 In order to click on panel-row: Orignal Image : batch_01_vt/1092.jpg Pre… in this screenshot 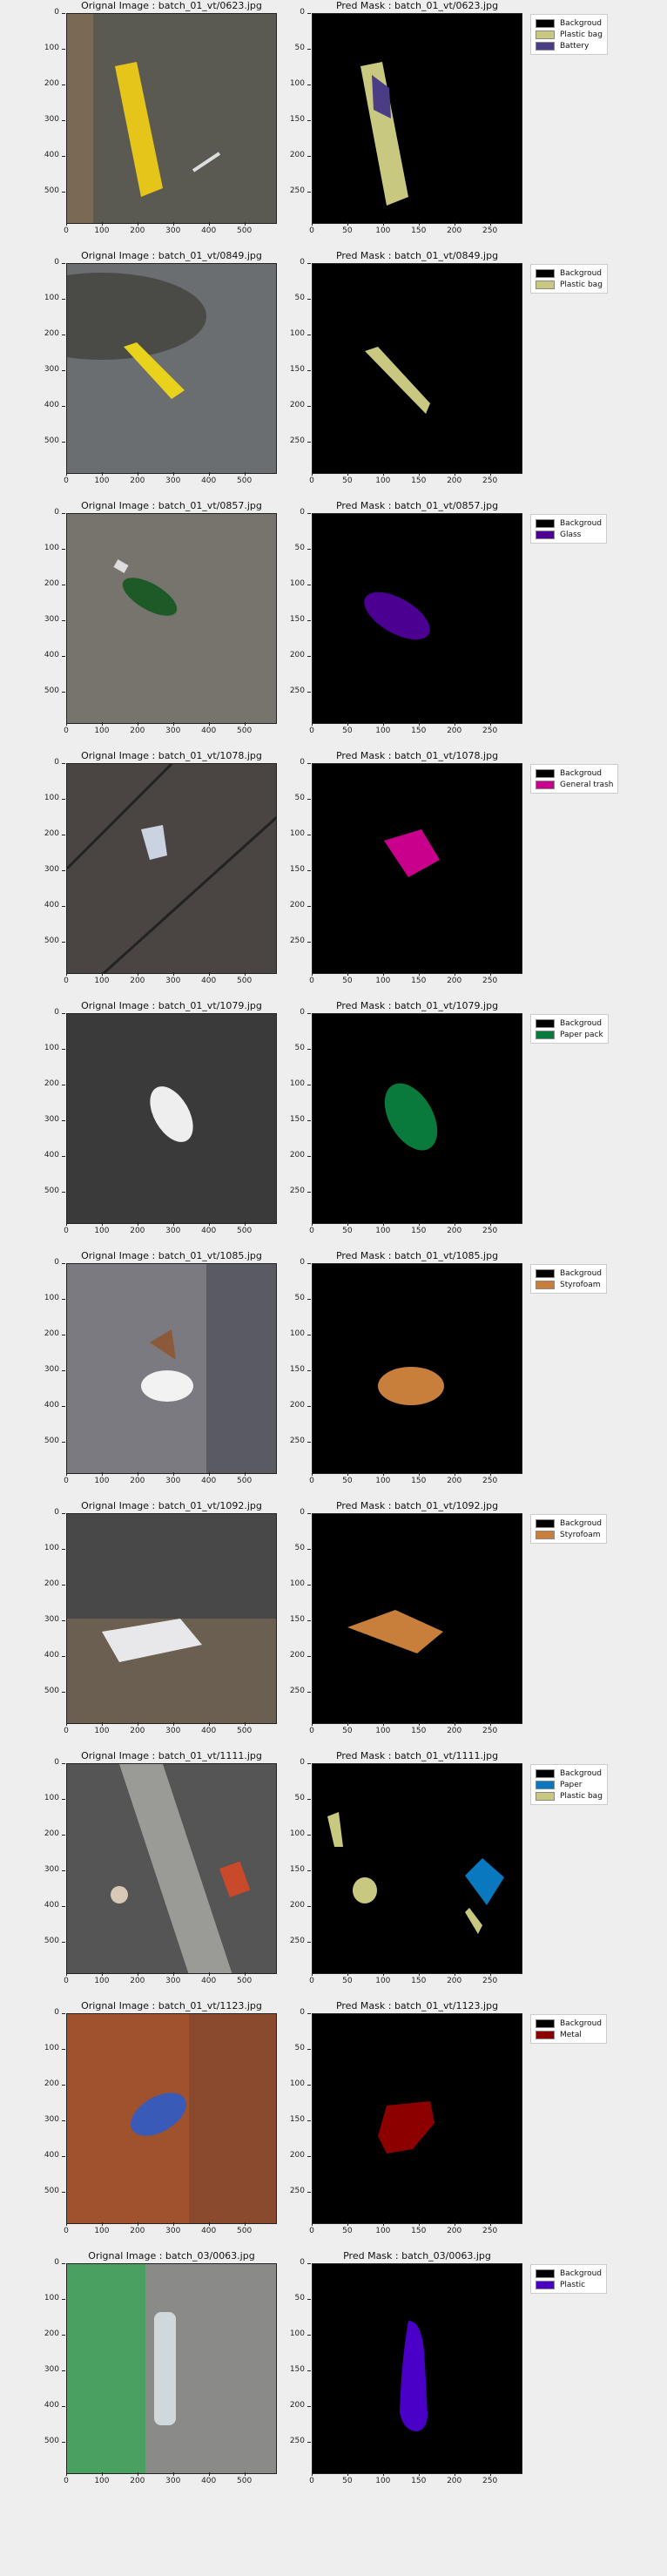, I will do `click(333, 1625)`.